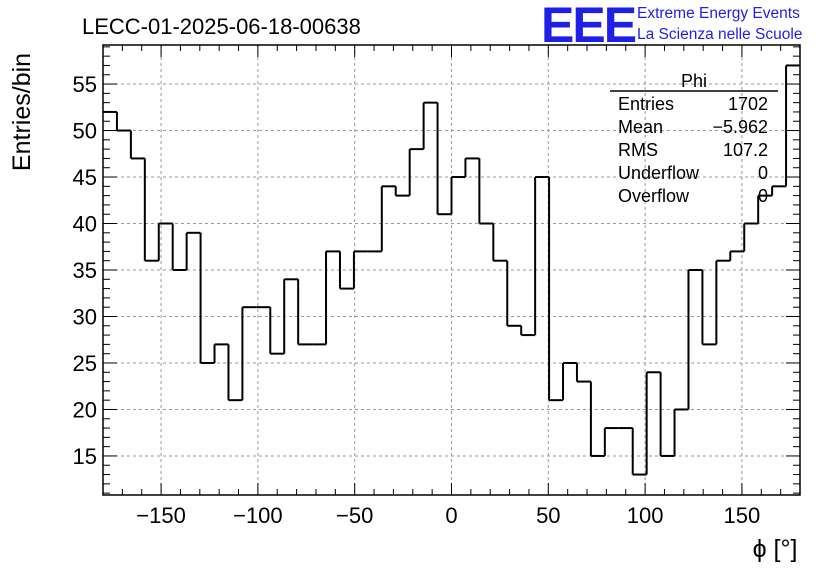  Describe the element at coordinates (258, 515) in the screenshot. I see `x-tick-label: −100` at that location.